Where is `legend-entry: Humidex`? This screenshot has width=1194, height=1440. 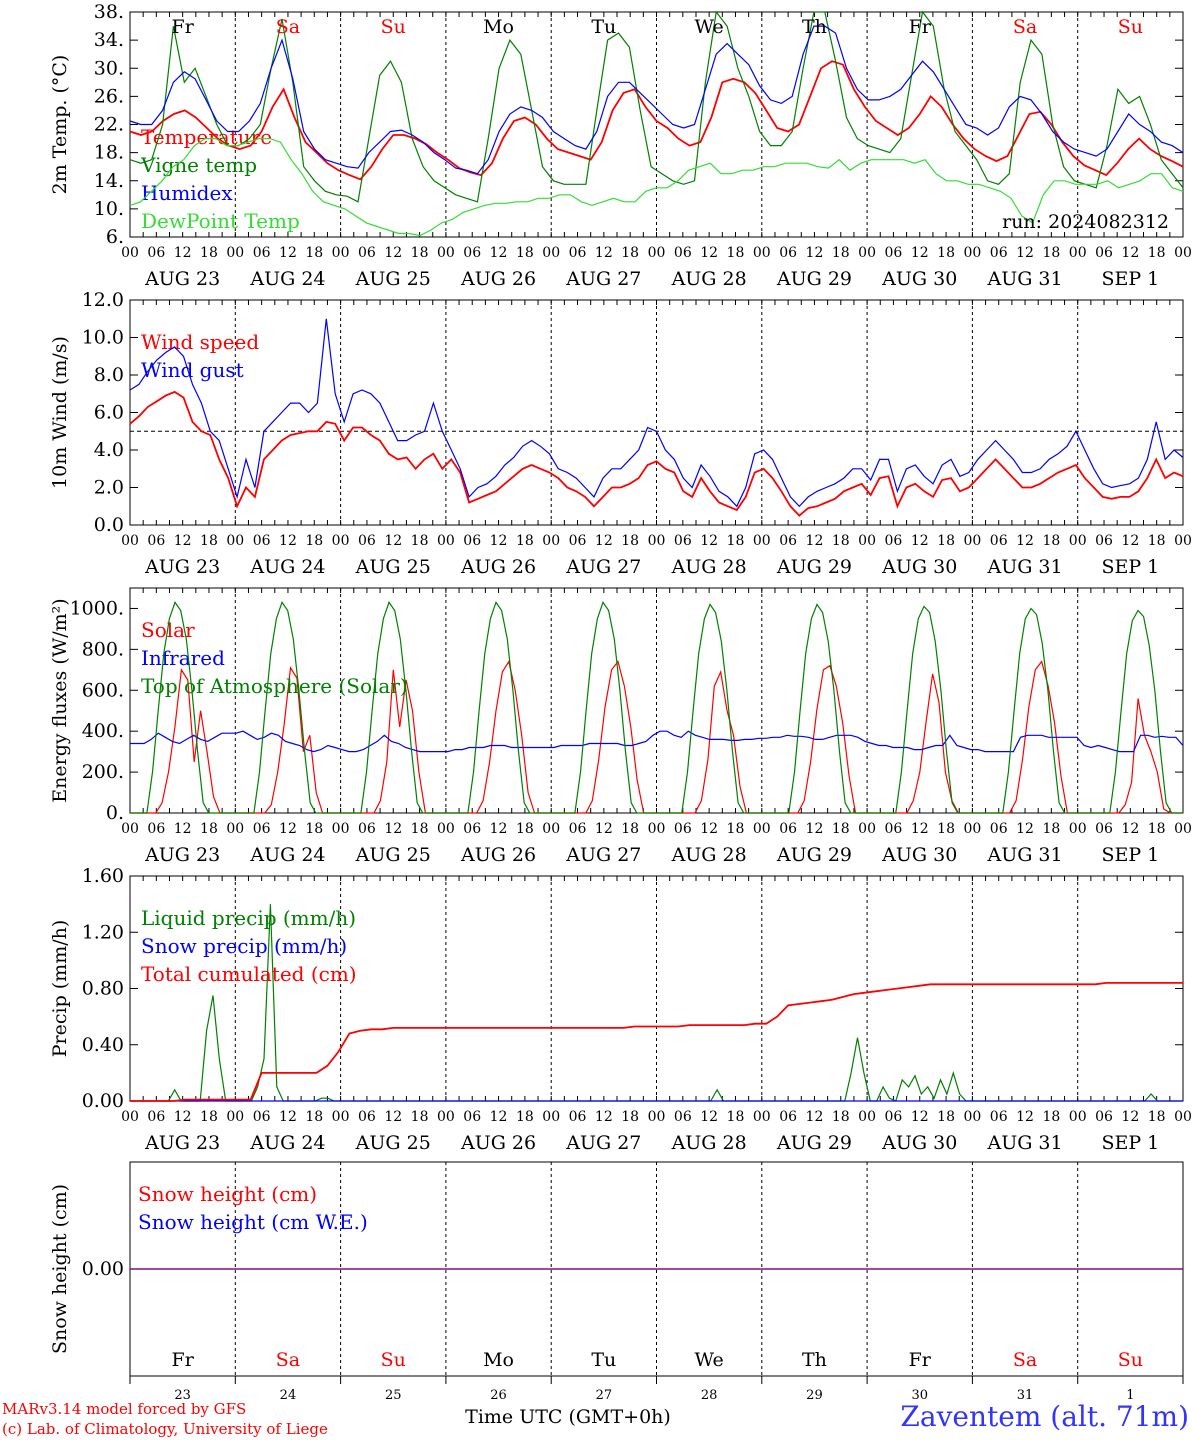 legend-entry: Humidex is located at coordinates (187, 193).